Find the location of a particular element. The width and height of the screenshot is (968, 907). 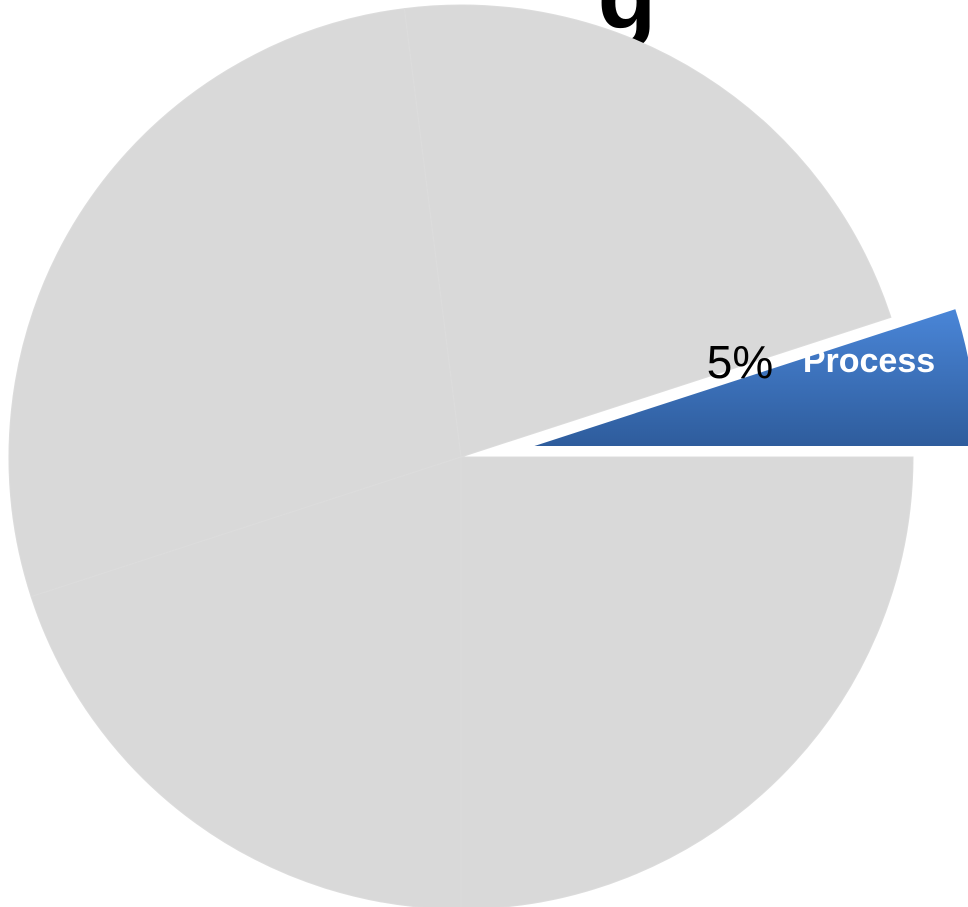

labels-layer: 5% Process is located at coordinates (821, 362).